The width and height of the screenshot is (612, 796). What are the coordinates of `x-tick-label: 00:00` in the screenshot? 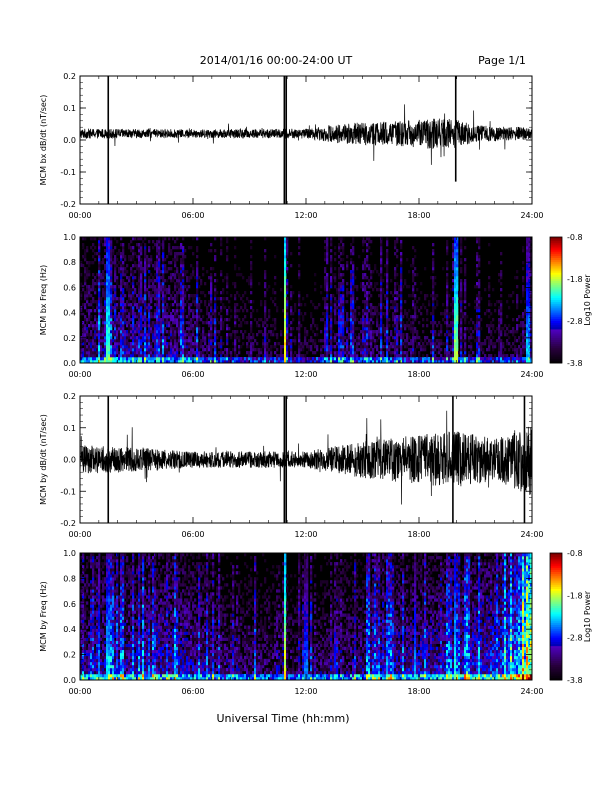 It's located at (79, 534).